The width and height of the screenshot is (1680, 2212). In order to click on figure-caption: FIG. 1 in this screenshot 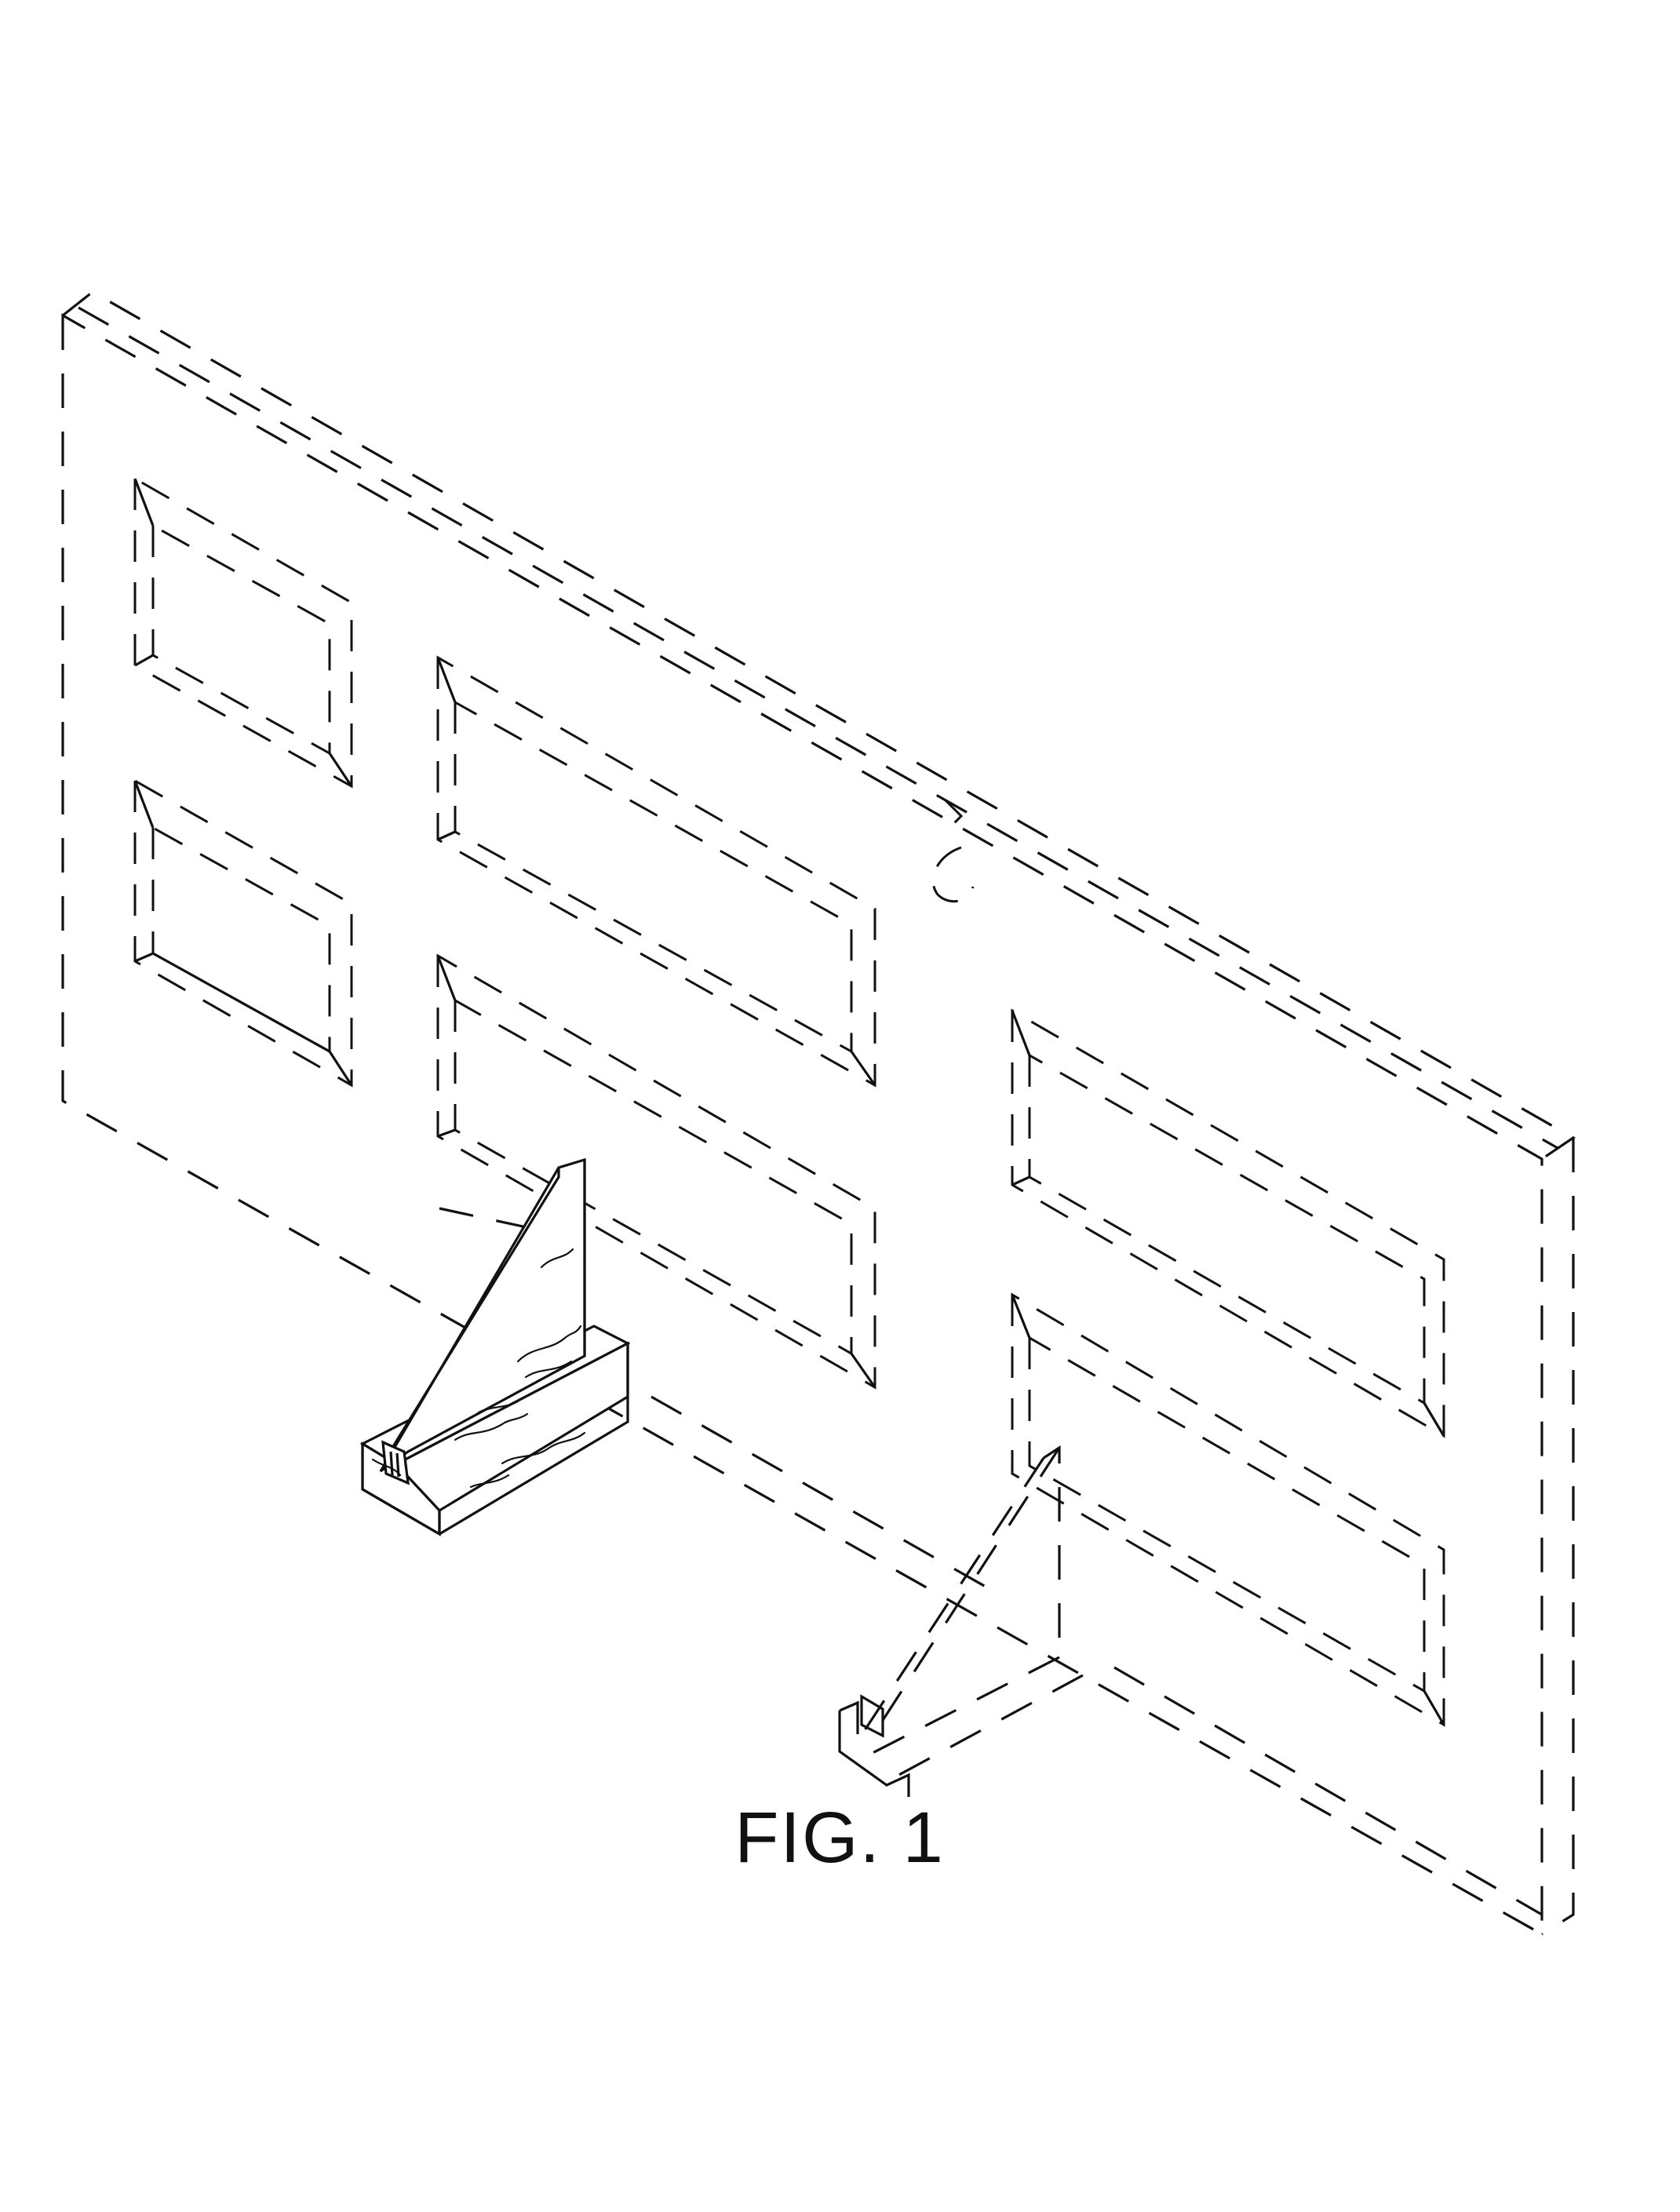, I will do `click(840, 1838)`.